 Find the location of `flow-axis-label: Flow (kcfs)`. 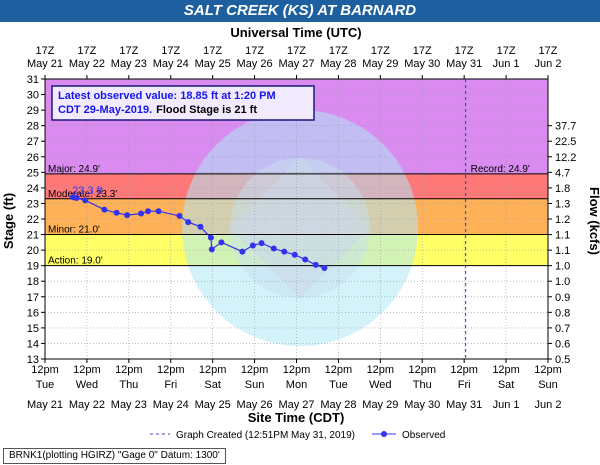

flow-axis-label: Flow (kcfs) is located at coordinates (593, 221).